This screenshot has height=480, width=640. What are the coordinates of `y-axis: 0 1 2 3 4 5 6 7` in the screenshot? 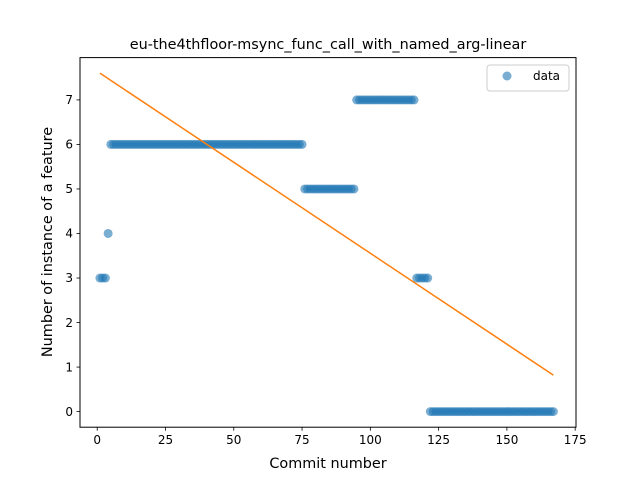 It's located at (72, 256).